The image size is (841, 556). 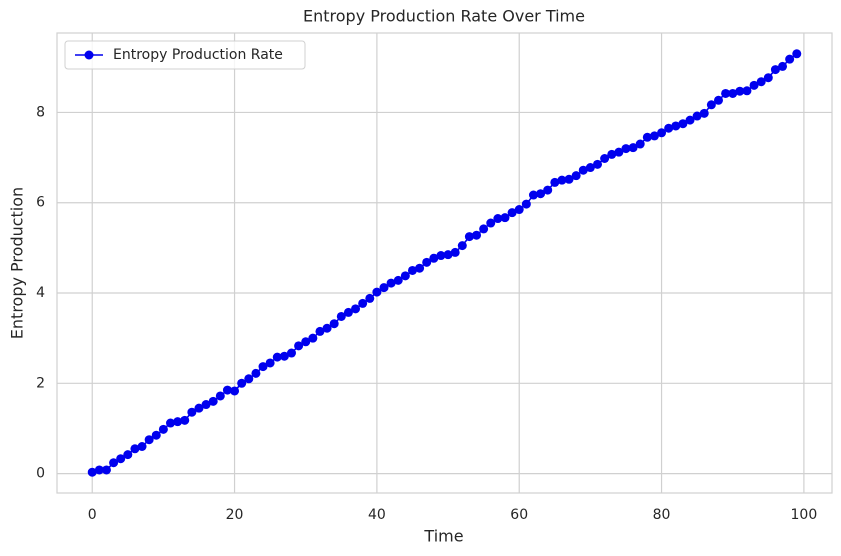 I want to click on x-tick-label: 20, so click(x=235, y=515).